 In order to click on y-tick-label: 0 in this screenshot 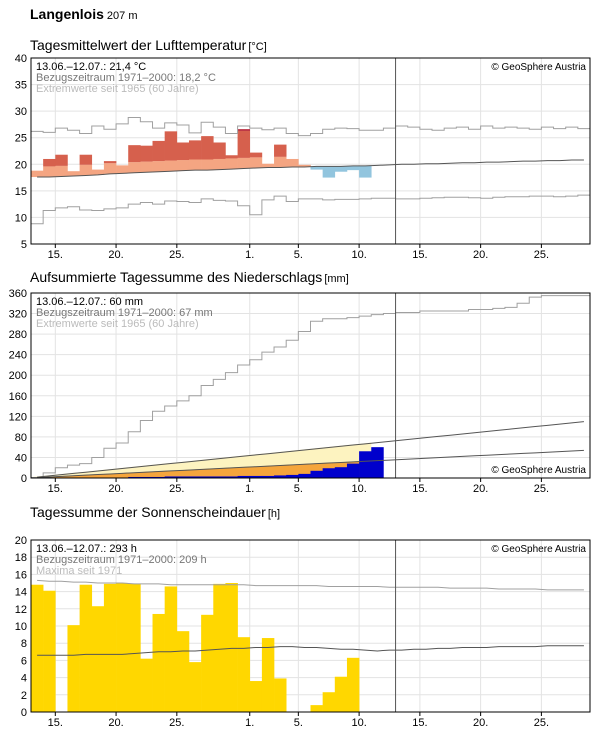, I will do `click(24, 713)`.